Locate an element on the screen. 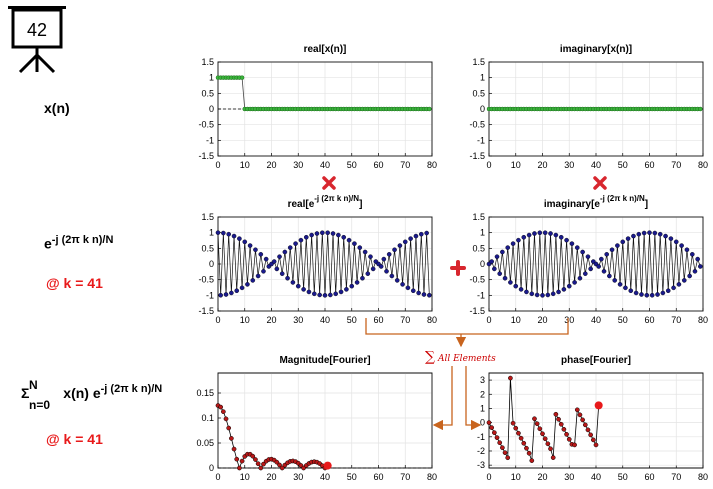 This screenshot has height=489, width=713. x-tick-label: 0 is located at coordinates (488, 320).